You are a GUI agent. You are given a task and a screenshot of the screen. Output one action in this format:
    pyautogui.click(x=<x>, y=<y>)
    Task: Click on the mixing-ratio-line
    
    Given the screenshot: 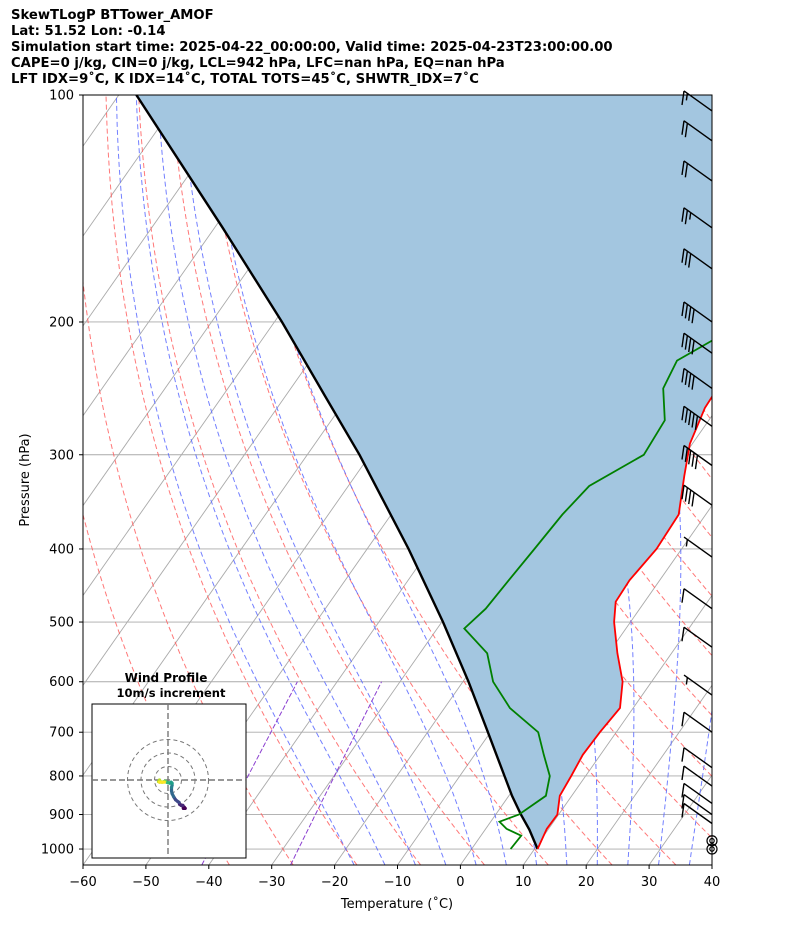 What is the action you would take?
    pyautogui.click(x=249, y=773)
    